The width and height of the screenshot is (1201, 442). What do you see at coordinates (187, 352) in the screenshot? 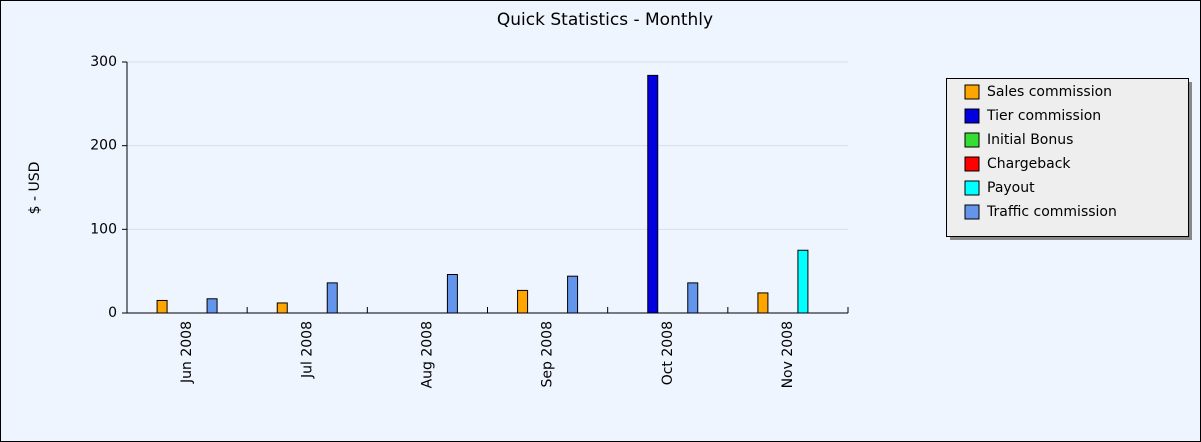
I see `x-tick-label: Jun 2008` at bounding box center [187, 352].